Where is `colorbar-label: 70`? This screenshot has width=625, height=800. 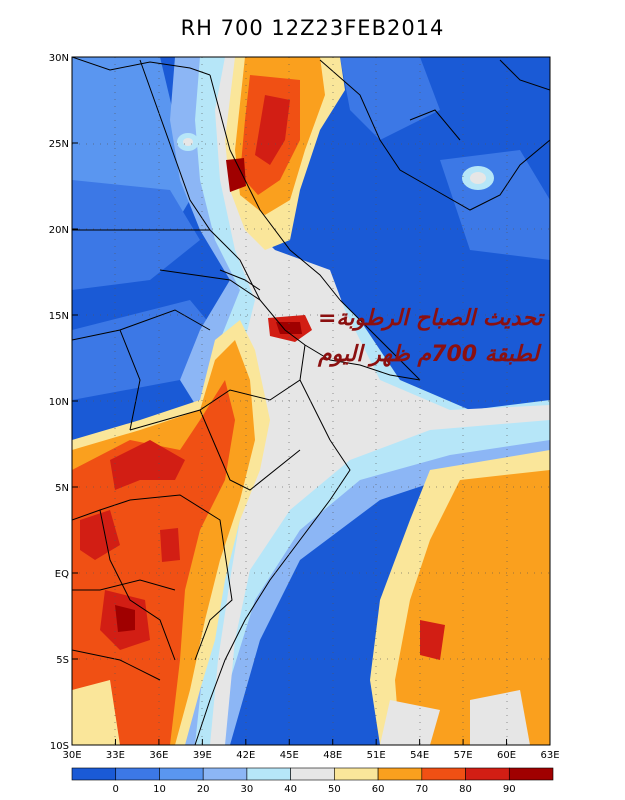 colorbar-label: 70 is located at coordinates (421, 789).